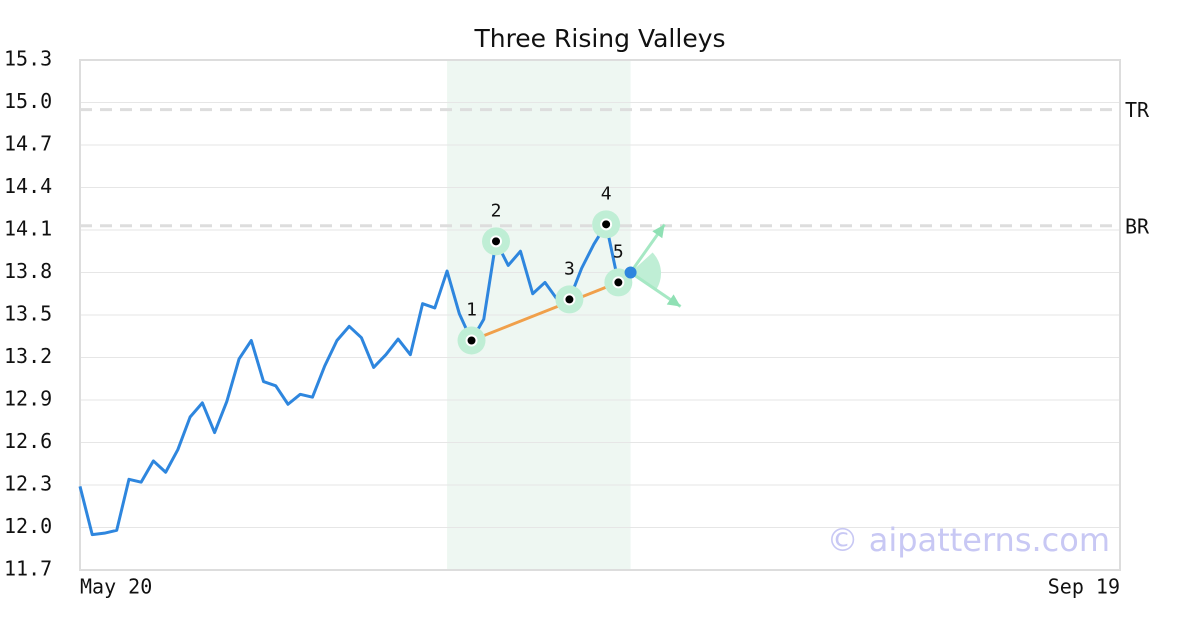  What do you see at coordinates (1137, 226) in the screenshot?
I see `level-label: BR` at bounding box center [1137, 226].